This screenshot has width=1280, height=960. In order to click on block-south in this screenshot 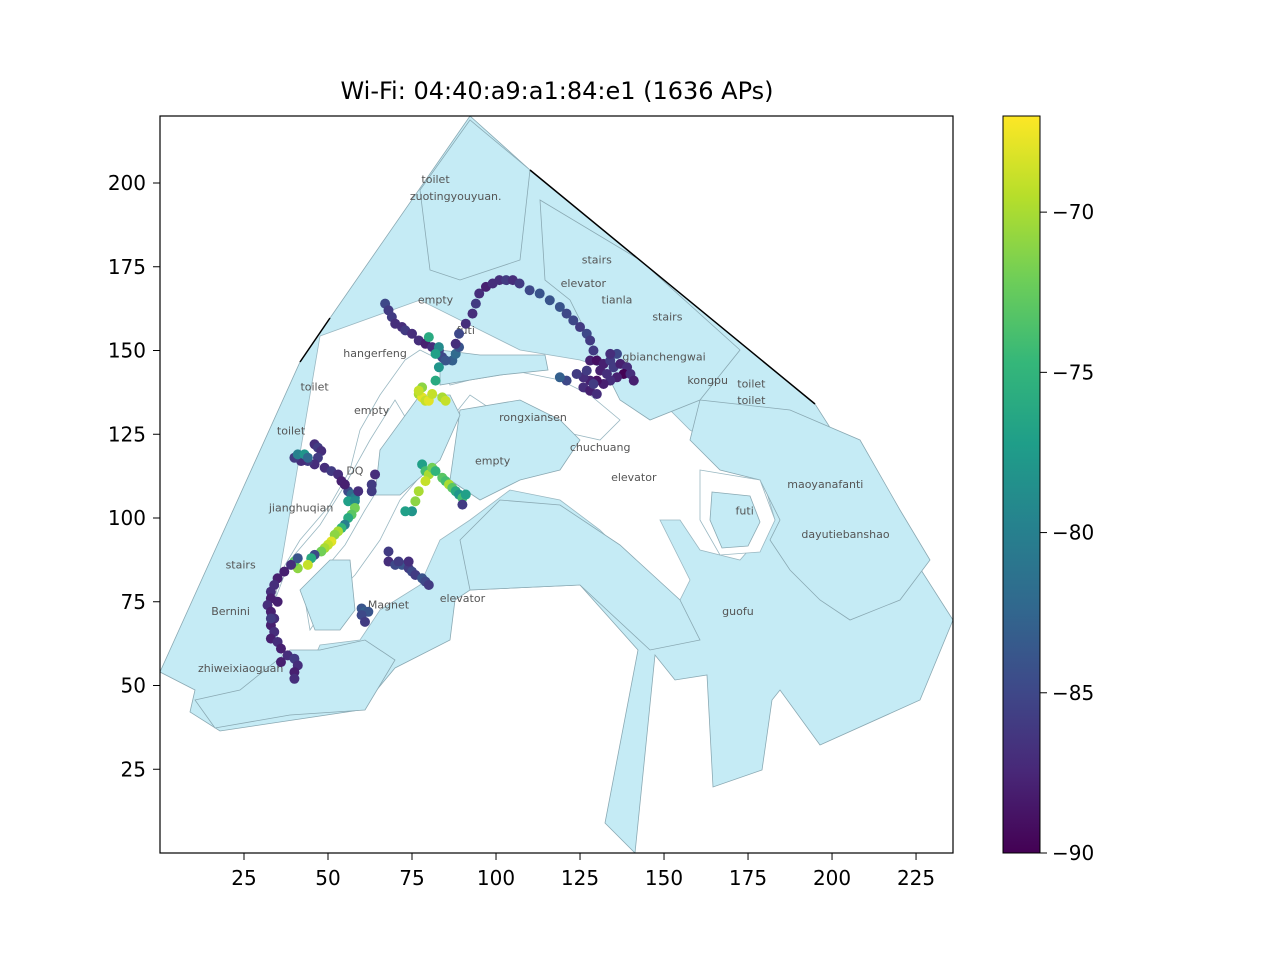, I will do `click(580, 575)`.